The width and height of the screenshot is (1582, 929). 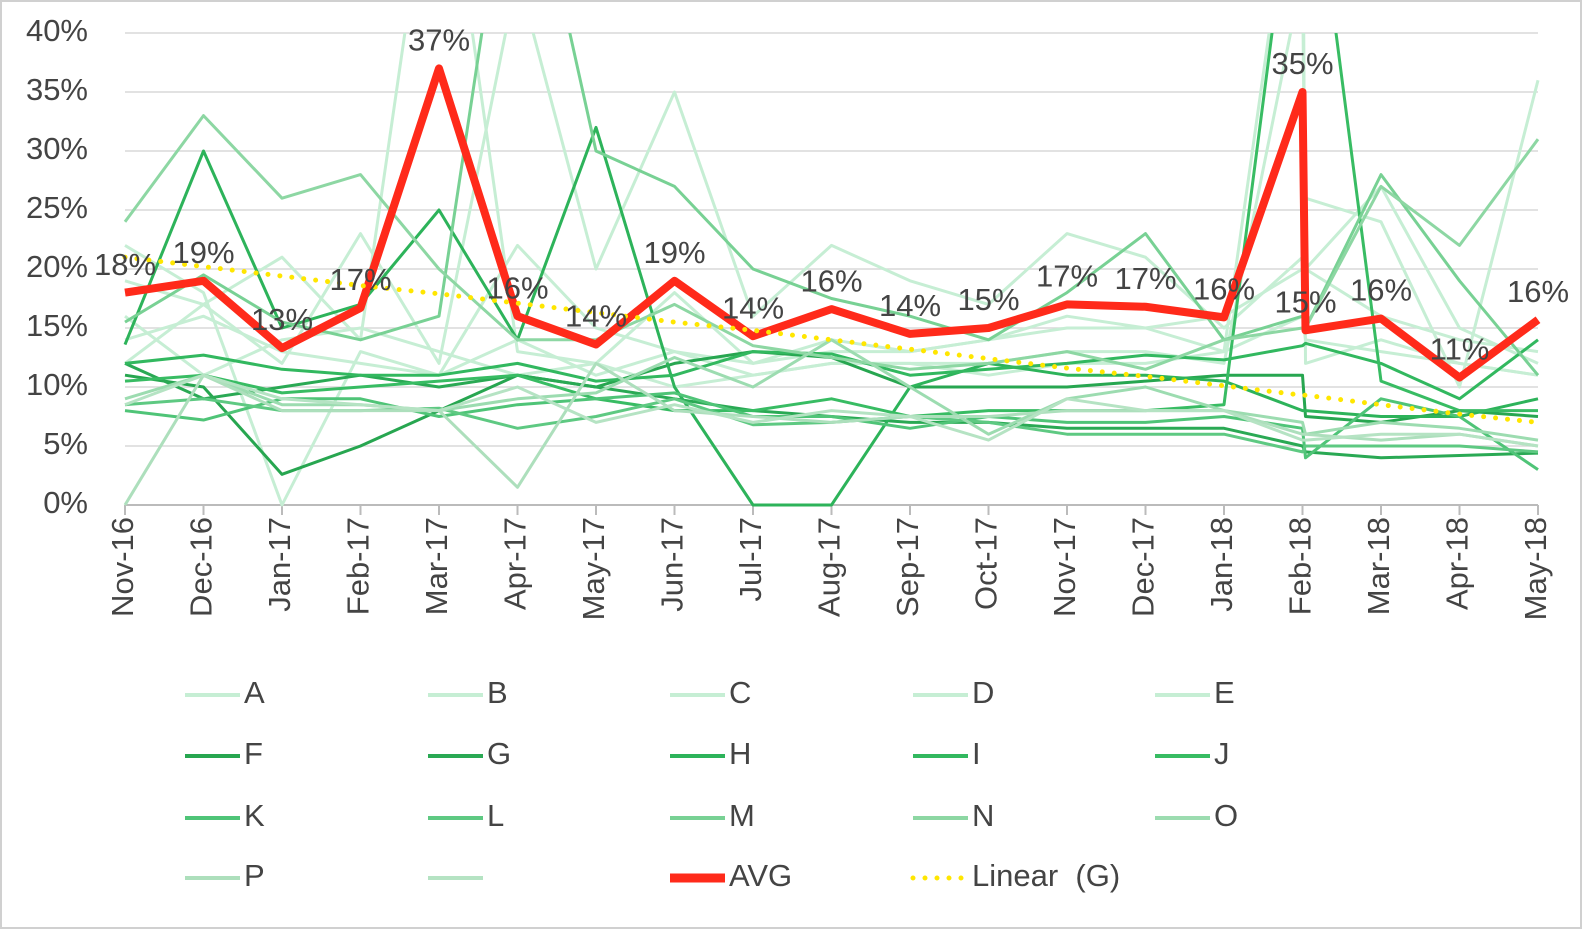 What do you see at coordinates (65, 502) in the screenshot?
I see `y-tick-label: 0%` at bounding box center [65, 502].